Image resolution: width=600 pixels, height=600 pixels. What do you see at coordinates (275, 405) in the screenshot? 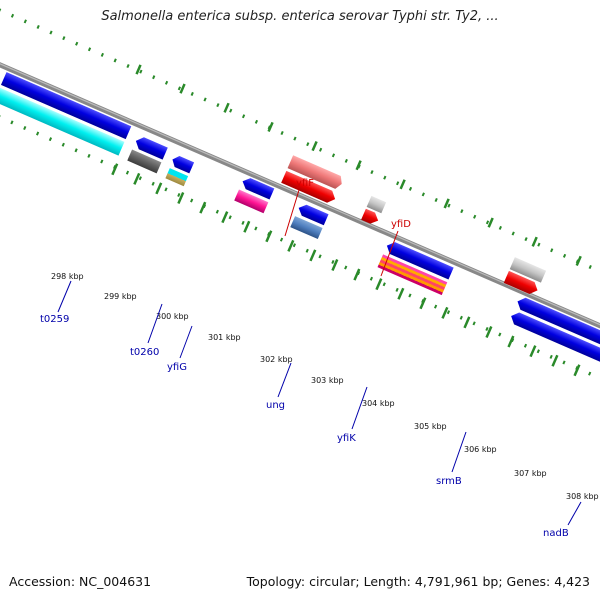
I see `gene-label-ung: ung` at bounding box center [275, 405].